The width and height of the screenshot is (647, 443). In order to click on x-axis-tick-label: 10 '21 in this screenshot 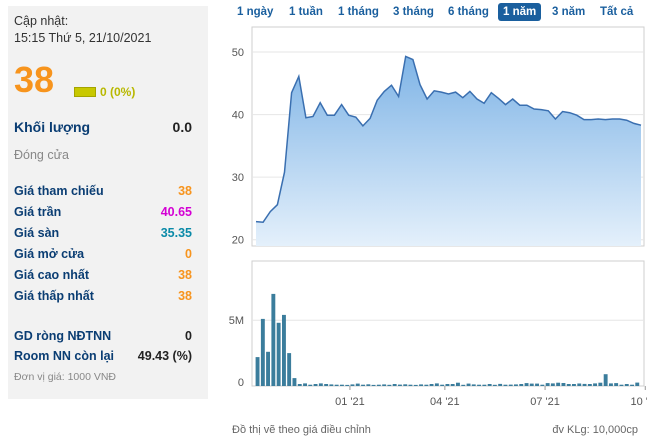, I will do `click(638, 402)`.